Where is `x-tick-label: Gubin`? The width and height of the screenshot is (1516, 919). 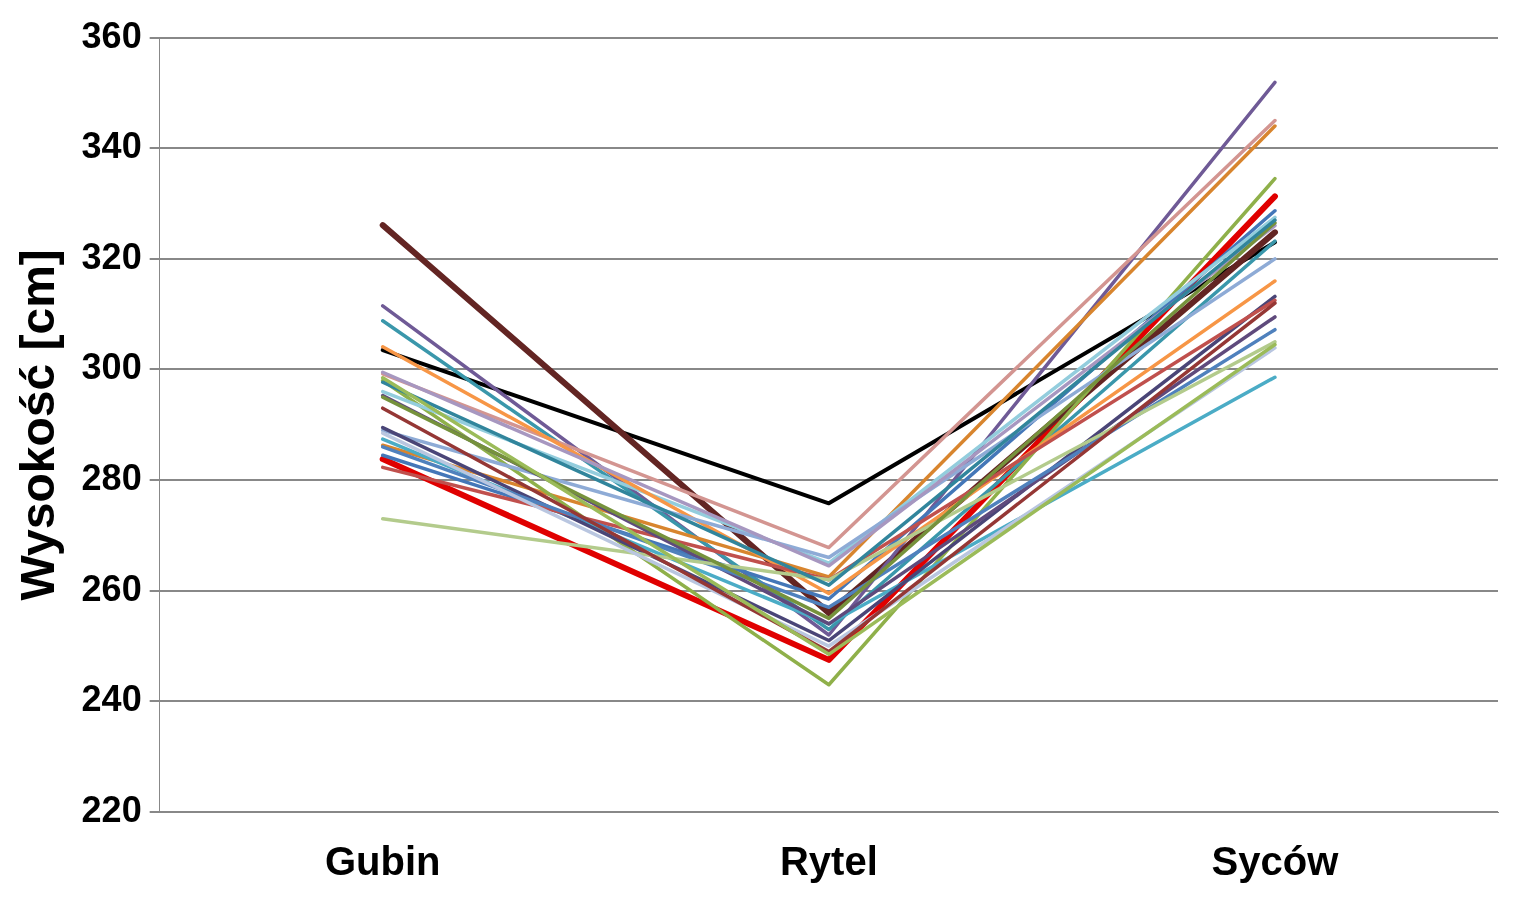
x-tick-label: Gubin is located at coordinates (382, 861).